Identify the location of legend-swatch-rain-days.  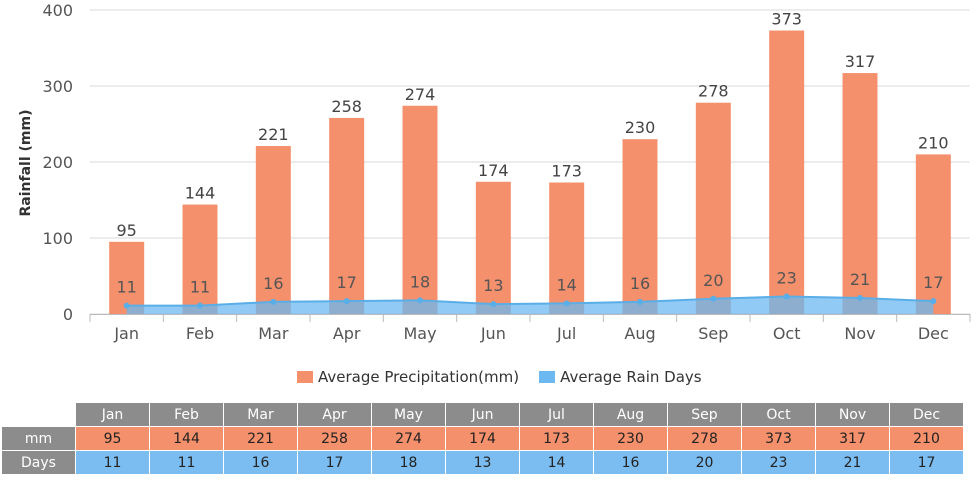
(547, 377).